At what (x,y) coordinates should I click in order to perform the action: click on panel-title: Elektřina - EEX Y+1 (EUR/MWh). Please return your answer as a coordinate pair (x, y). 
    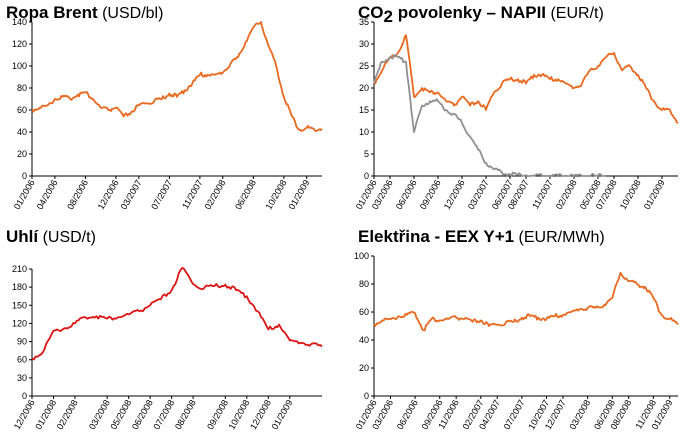
    Looking at the image, I should click on (481, 236).